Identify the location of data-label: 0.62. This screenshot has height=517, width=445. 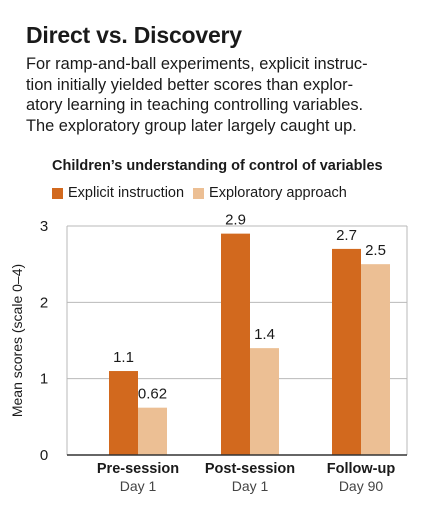
(152, 394).